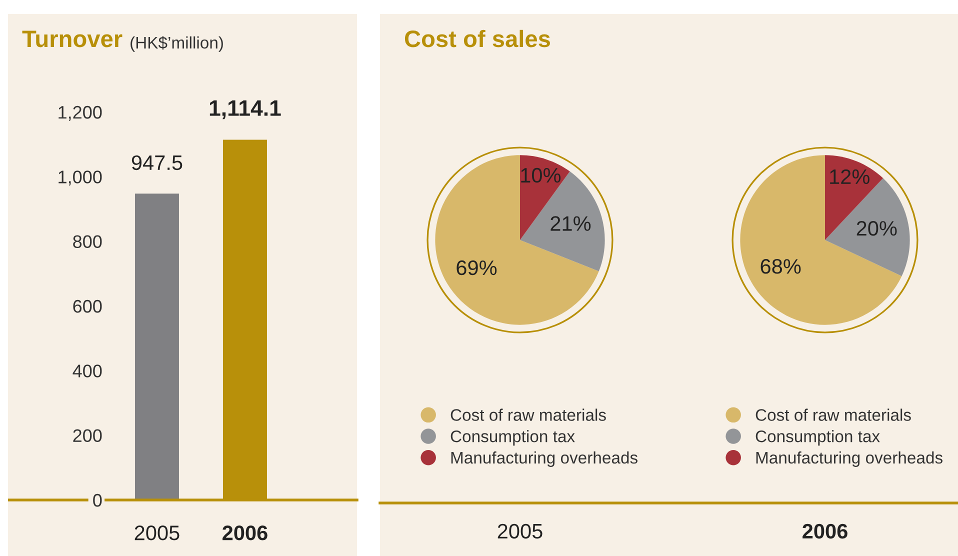 This screenshot has height=556, width=958. I want to click on data-label: 69%, so click(476, 268).